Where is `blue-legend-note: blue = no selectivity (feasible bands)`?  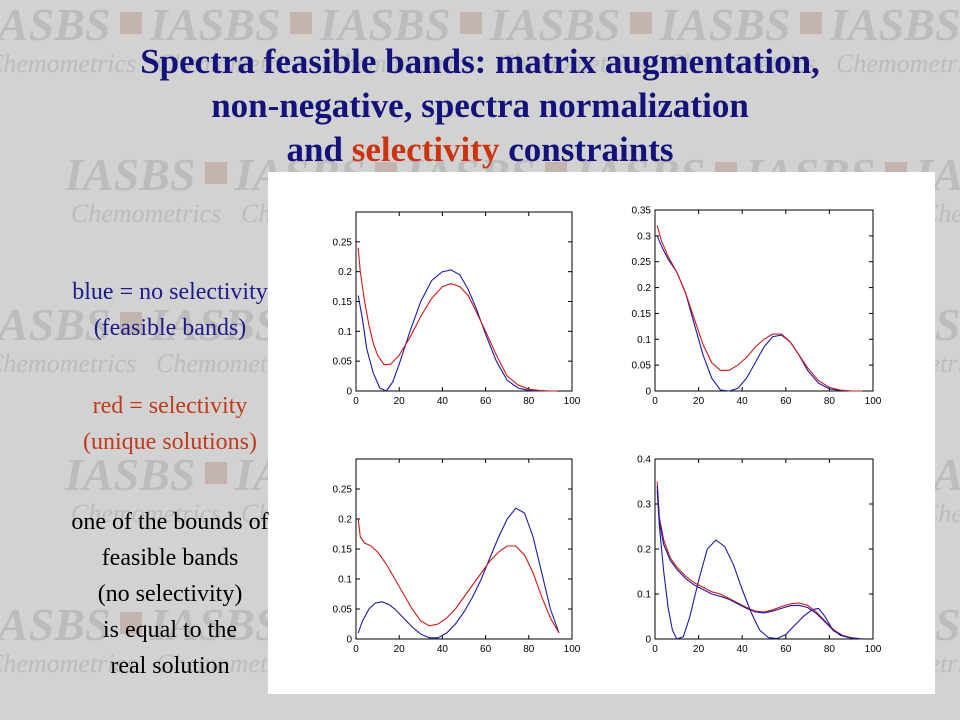 blue-legend-note: blue = no selectivity (feasible bands) is located at coordinates (170, 310).